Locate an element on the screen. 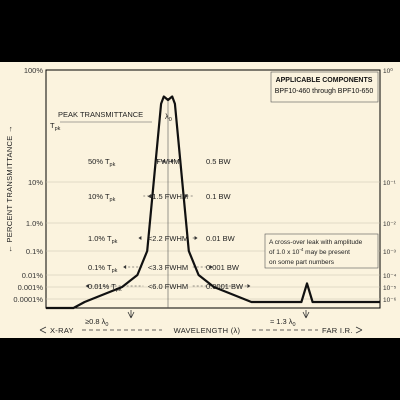 This screenshot has width=400, height=400. y-tick-label-right: 10⁻² is located at coordinates (390, 224).